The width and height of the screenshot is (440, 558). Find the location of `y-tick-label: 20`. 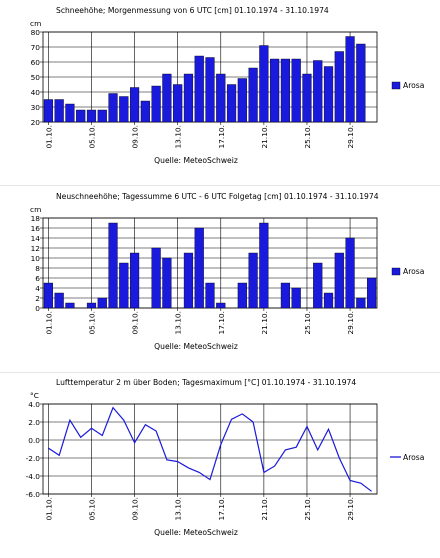

y-tick-label: 20 is located at coordinates (36, 122).